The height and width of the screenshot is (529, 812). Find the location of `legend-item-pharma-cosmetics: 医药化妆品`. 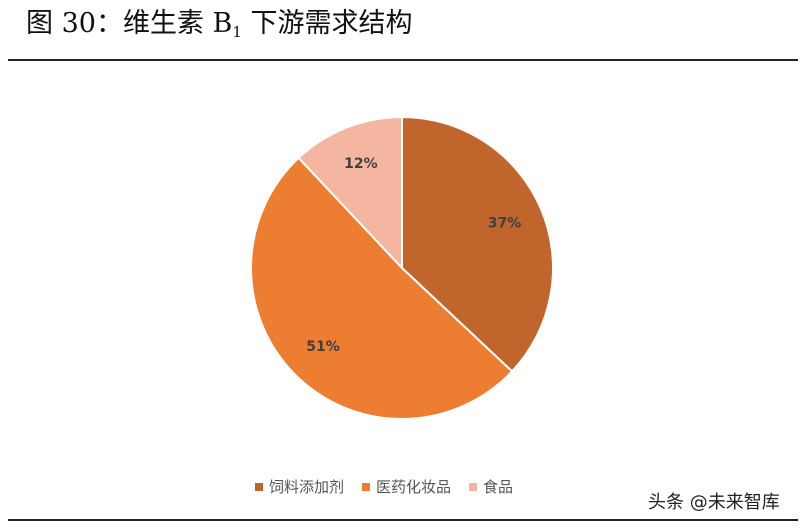

legend-item-pharma-cosmetics: 医药化妆品 is located at coordinates (406, 486).